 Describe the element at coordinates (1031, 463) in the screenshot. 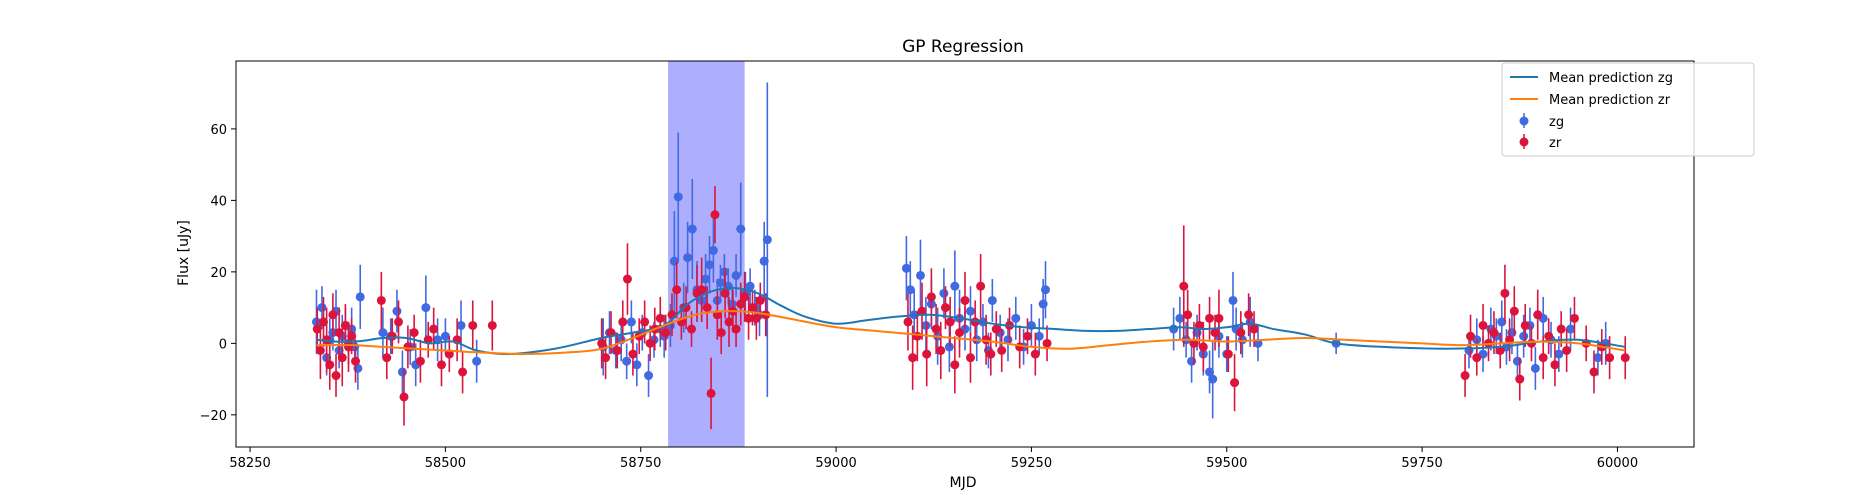

I see `x-tick-label: 59250` at that location.